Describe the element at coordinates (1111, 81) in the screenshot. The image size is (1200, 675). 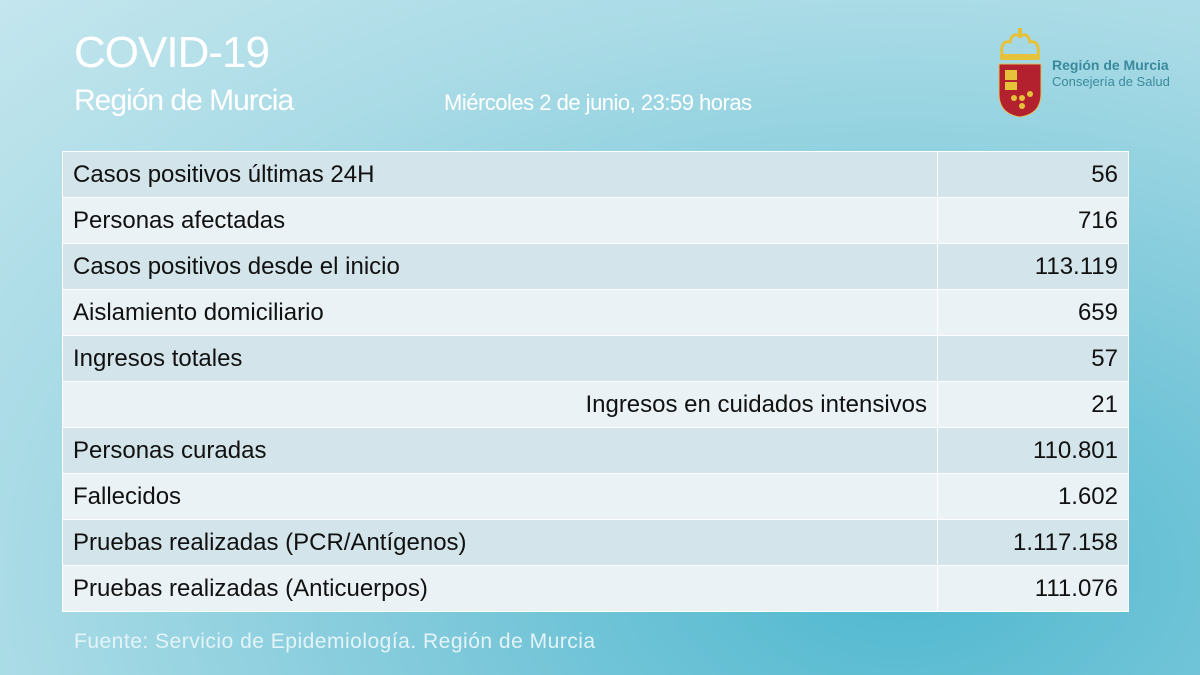
I see `logo-line2: Consejería de Salud` at that location.